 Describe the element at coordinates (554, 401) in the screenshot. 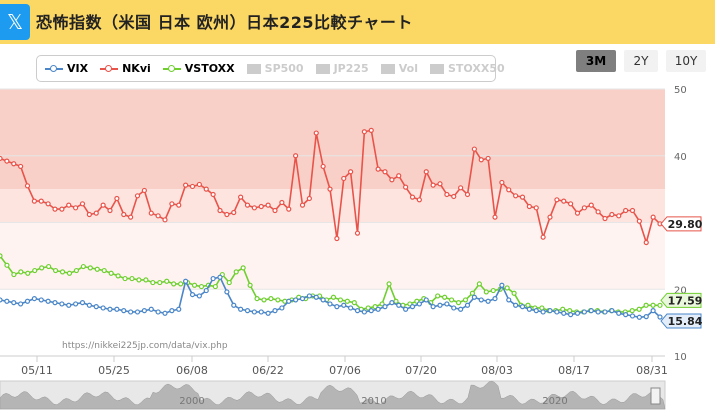

I see `navigator-year-label: 2020` at that location.